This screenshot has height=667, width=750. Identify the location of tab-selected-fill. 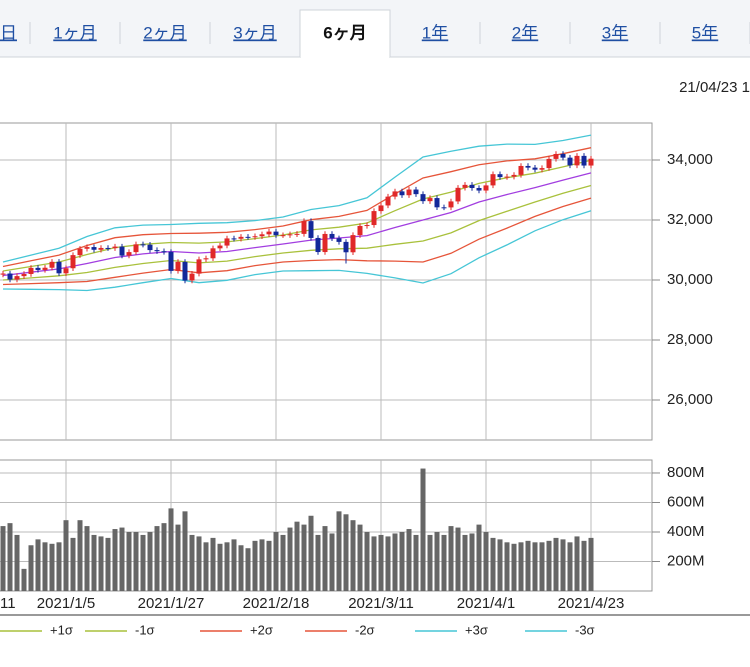
(345, 34).